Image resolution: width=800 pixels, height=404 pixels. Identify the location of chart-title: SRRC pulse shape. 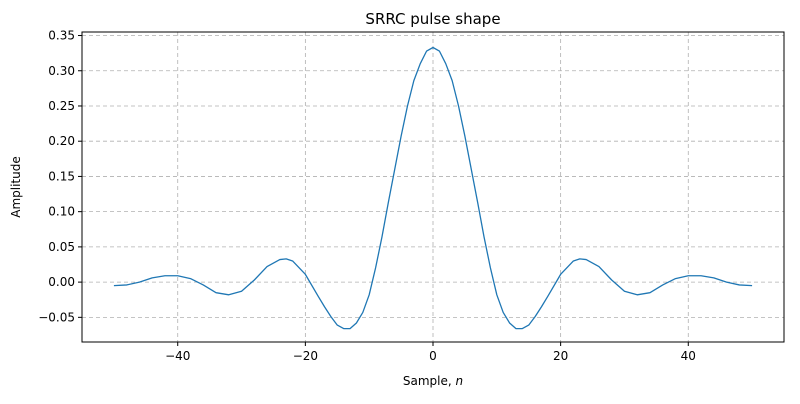
(432, 19).